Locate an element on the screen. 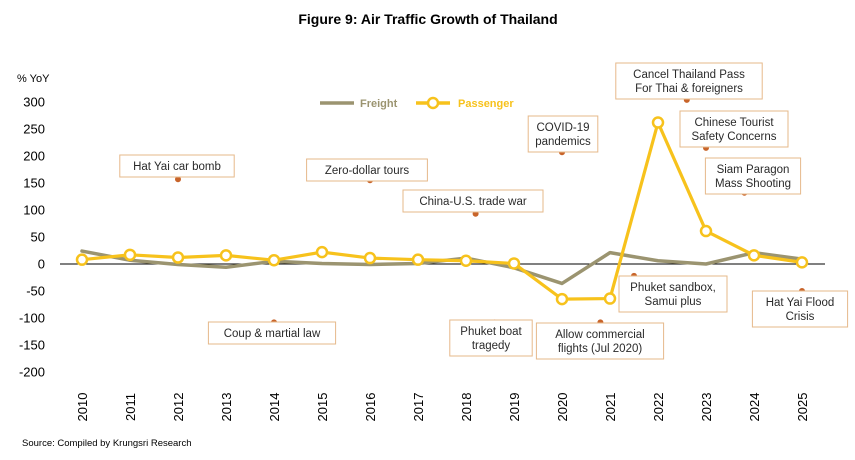  annotation-text: COVID-19 is located at coordinates (562, 128).